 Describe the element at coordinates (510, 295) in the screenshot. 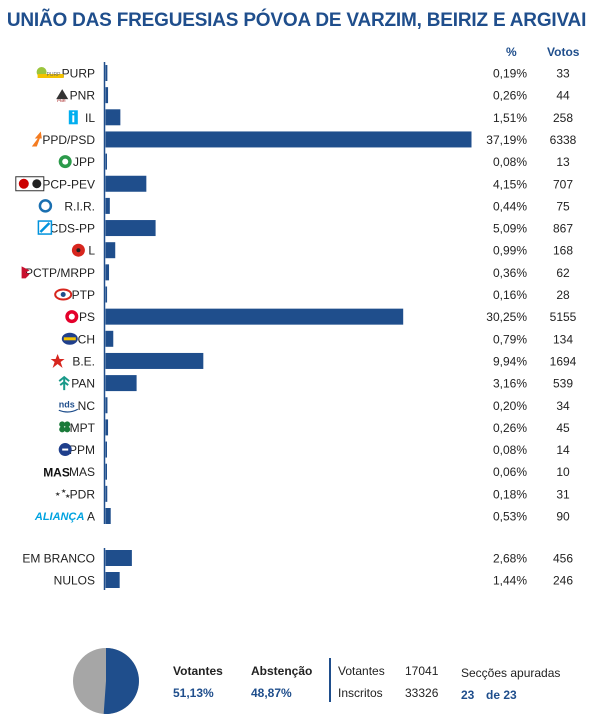

I see `pct-label-ptp: 0,16%` at that location.